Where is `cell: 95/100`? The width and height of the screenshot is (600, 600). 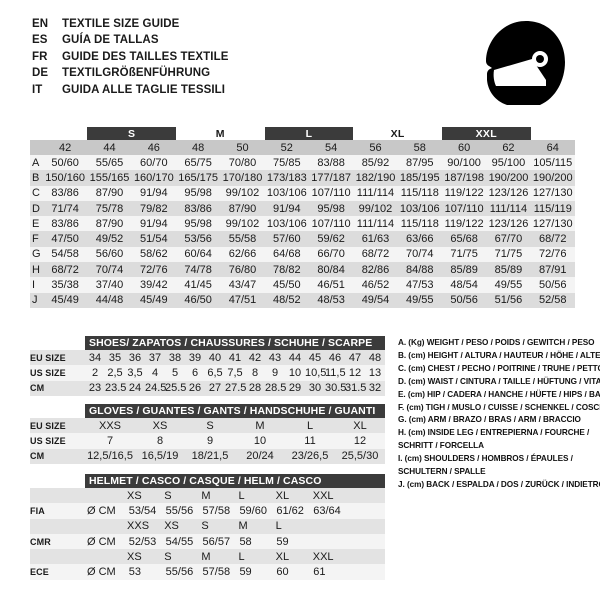
cell: 95/100 is located at coordinates (508, 162).